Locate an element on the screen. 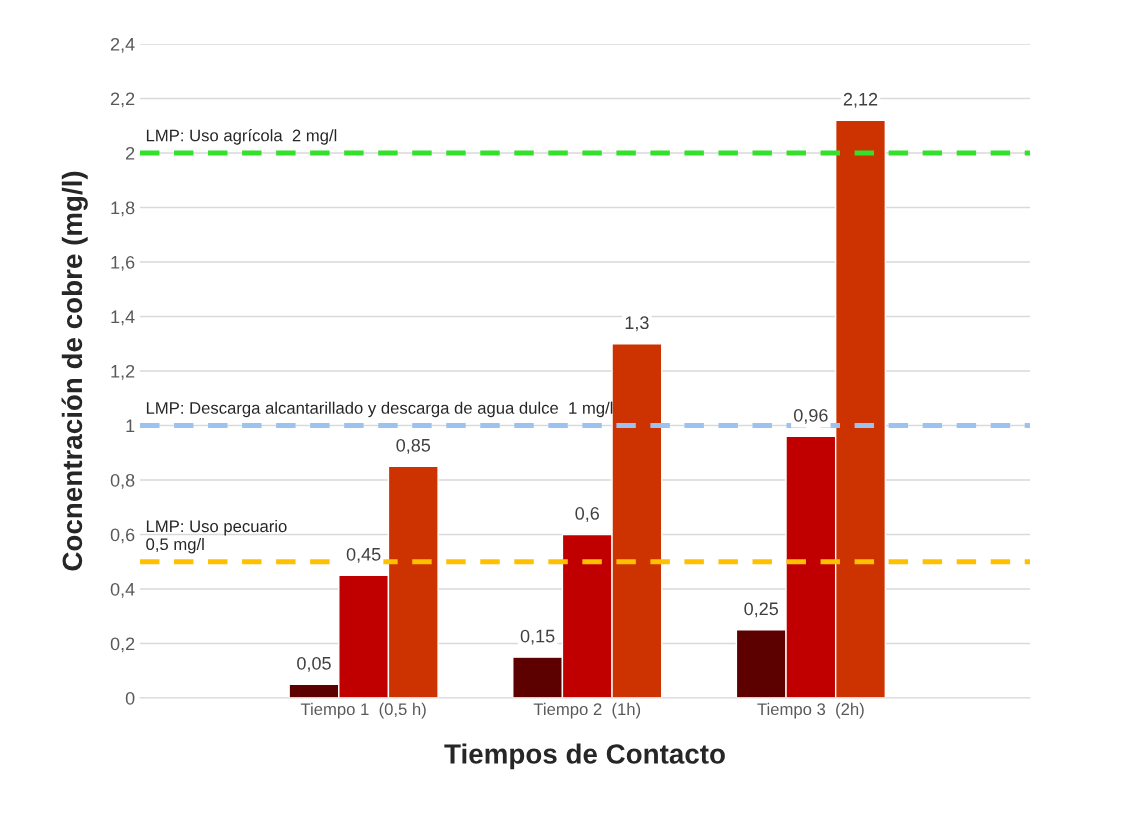 The height and width of the screenshot is (814, 1122). y-tick-label: 2,2 is located at coordinates (122, 100).